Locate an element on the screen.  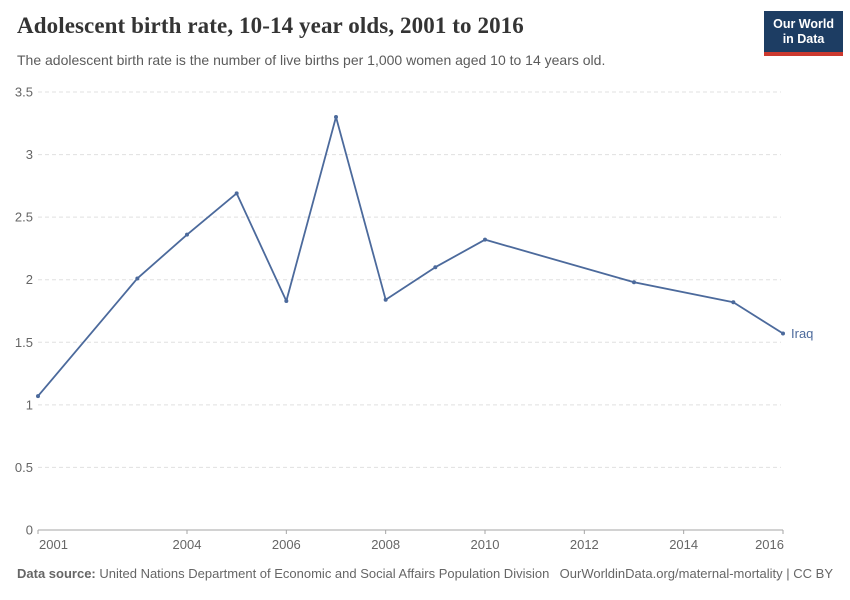
y-axis-tick-label: 2.5 is located at coordinates (24, 217).